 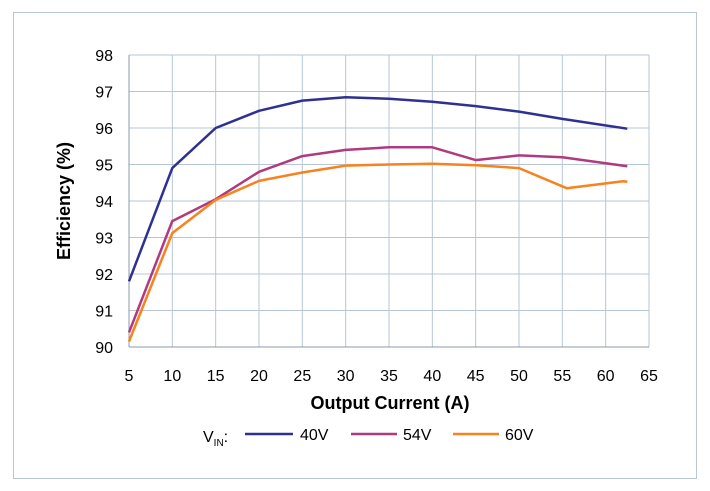 What do you see at coordinates (104, 312) in the screenshot?
I see `y-tick-label: 91` at bounding box center [104, 312].